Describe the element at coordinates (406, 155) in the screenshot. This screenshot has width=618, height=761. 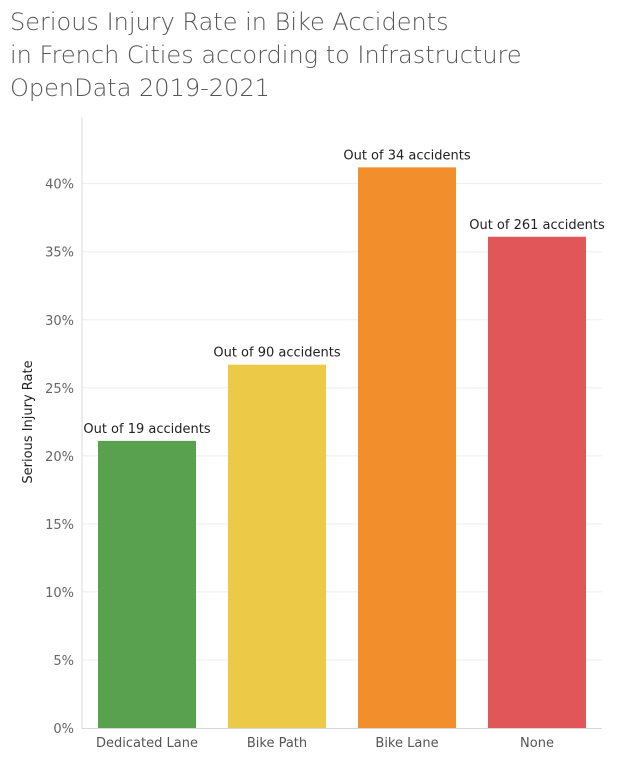
I see `bar-data-label: Out of 34 accidents` at that location.